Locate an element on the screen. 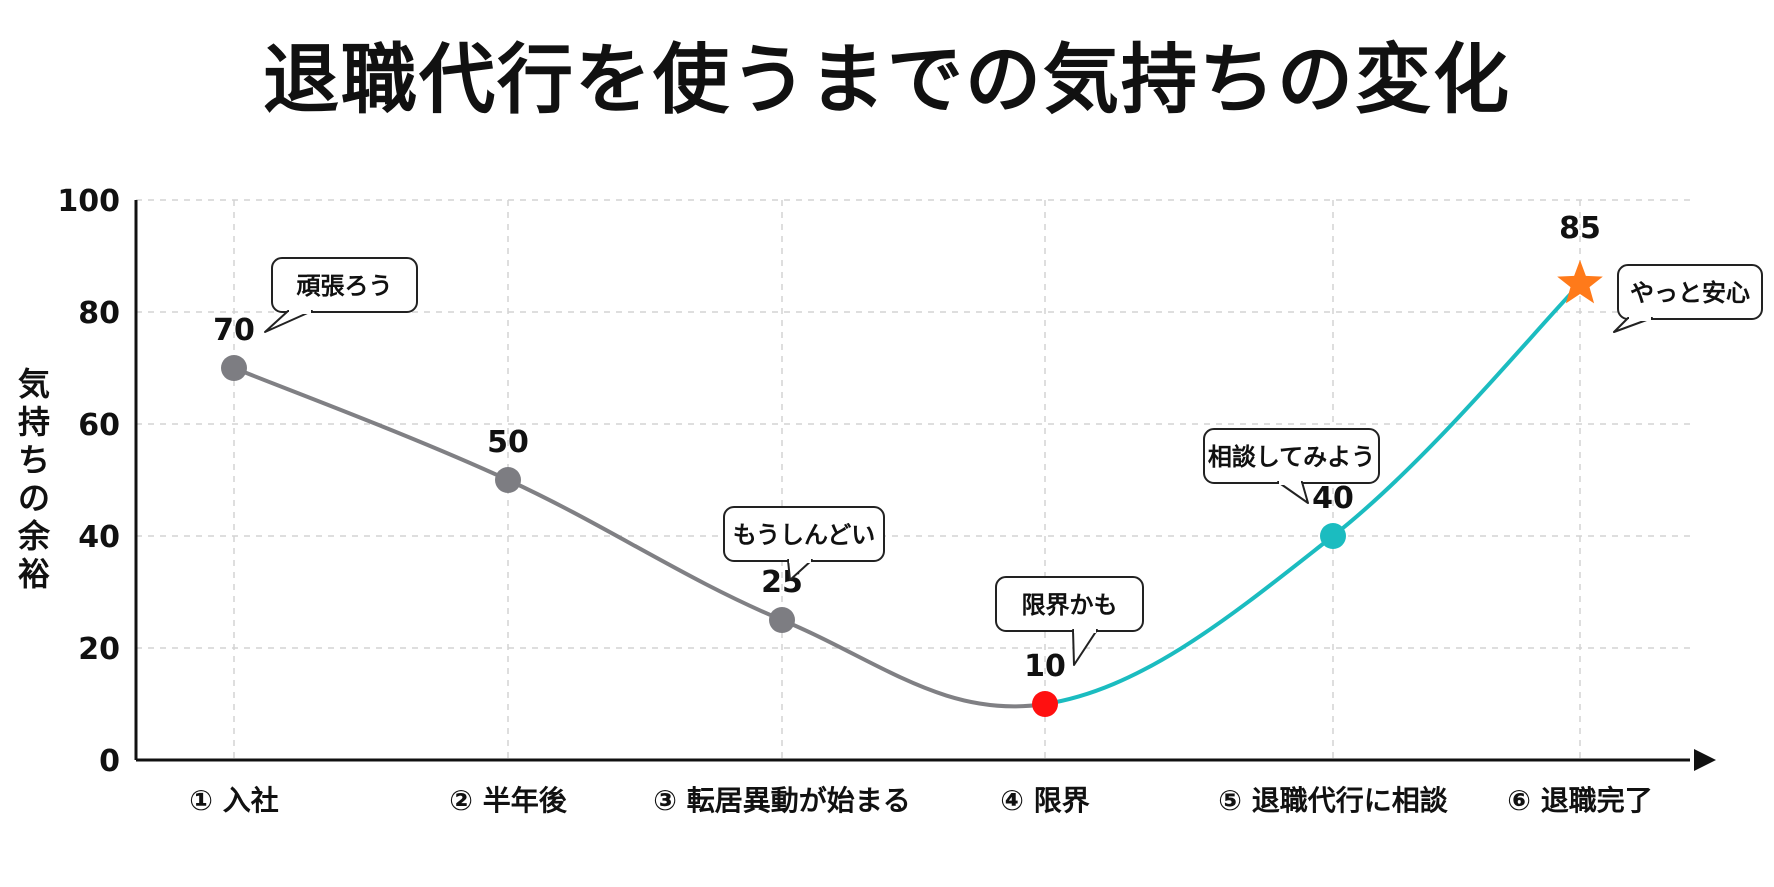 This screenshot has width=1774, height=887. data-value-label: 85 is located at coordinates (1580, 228).